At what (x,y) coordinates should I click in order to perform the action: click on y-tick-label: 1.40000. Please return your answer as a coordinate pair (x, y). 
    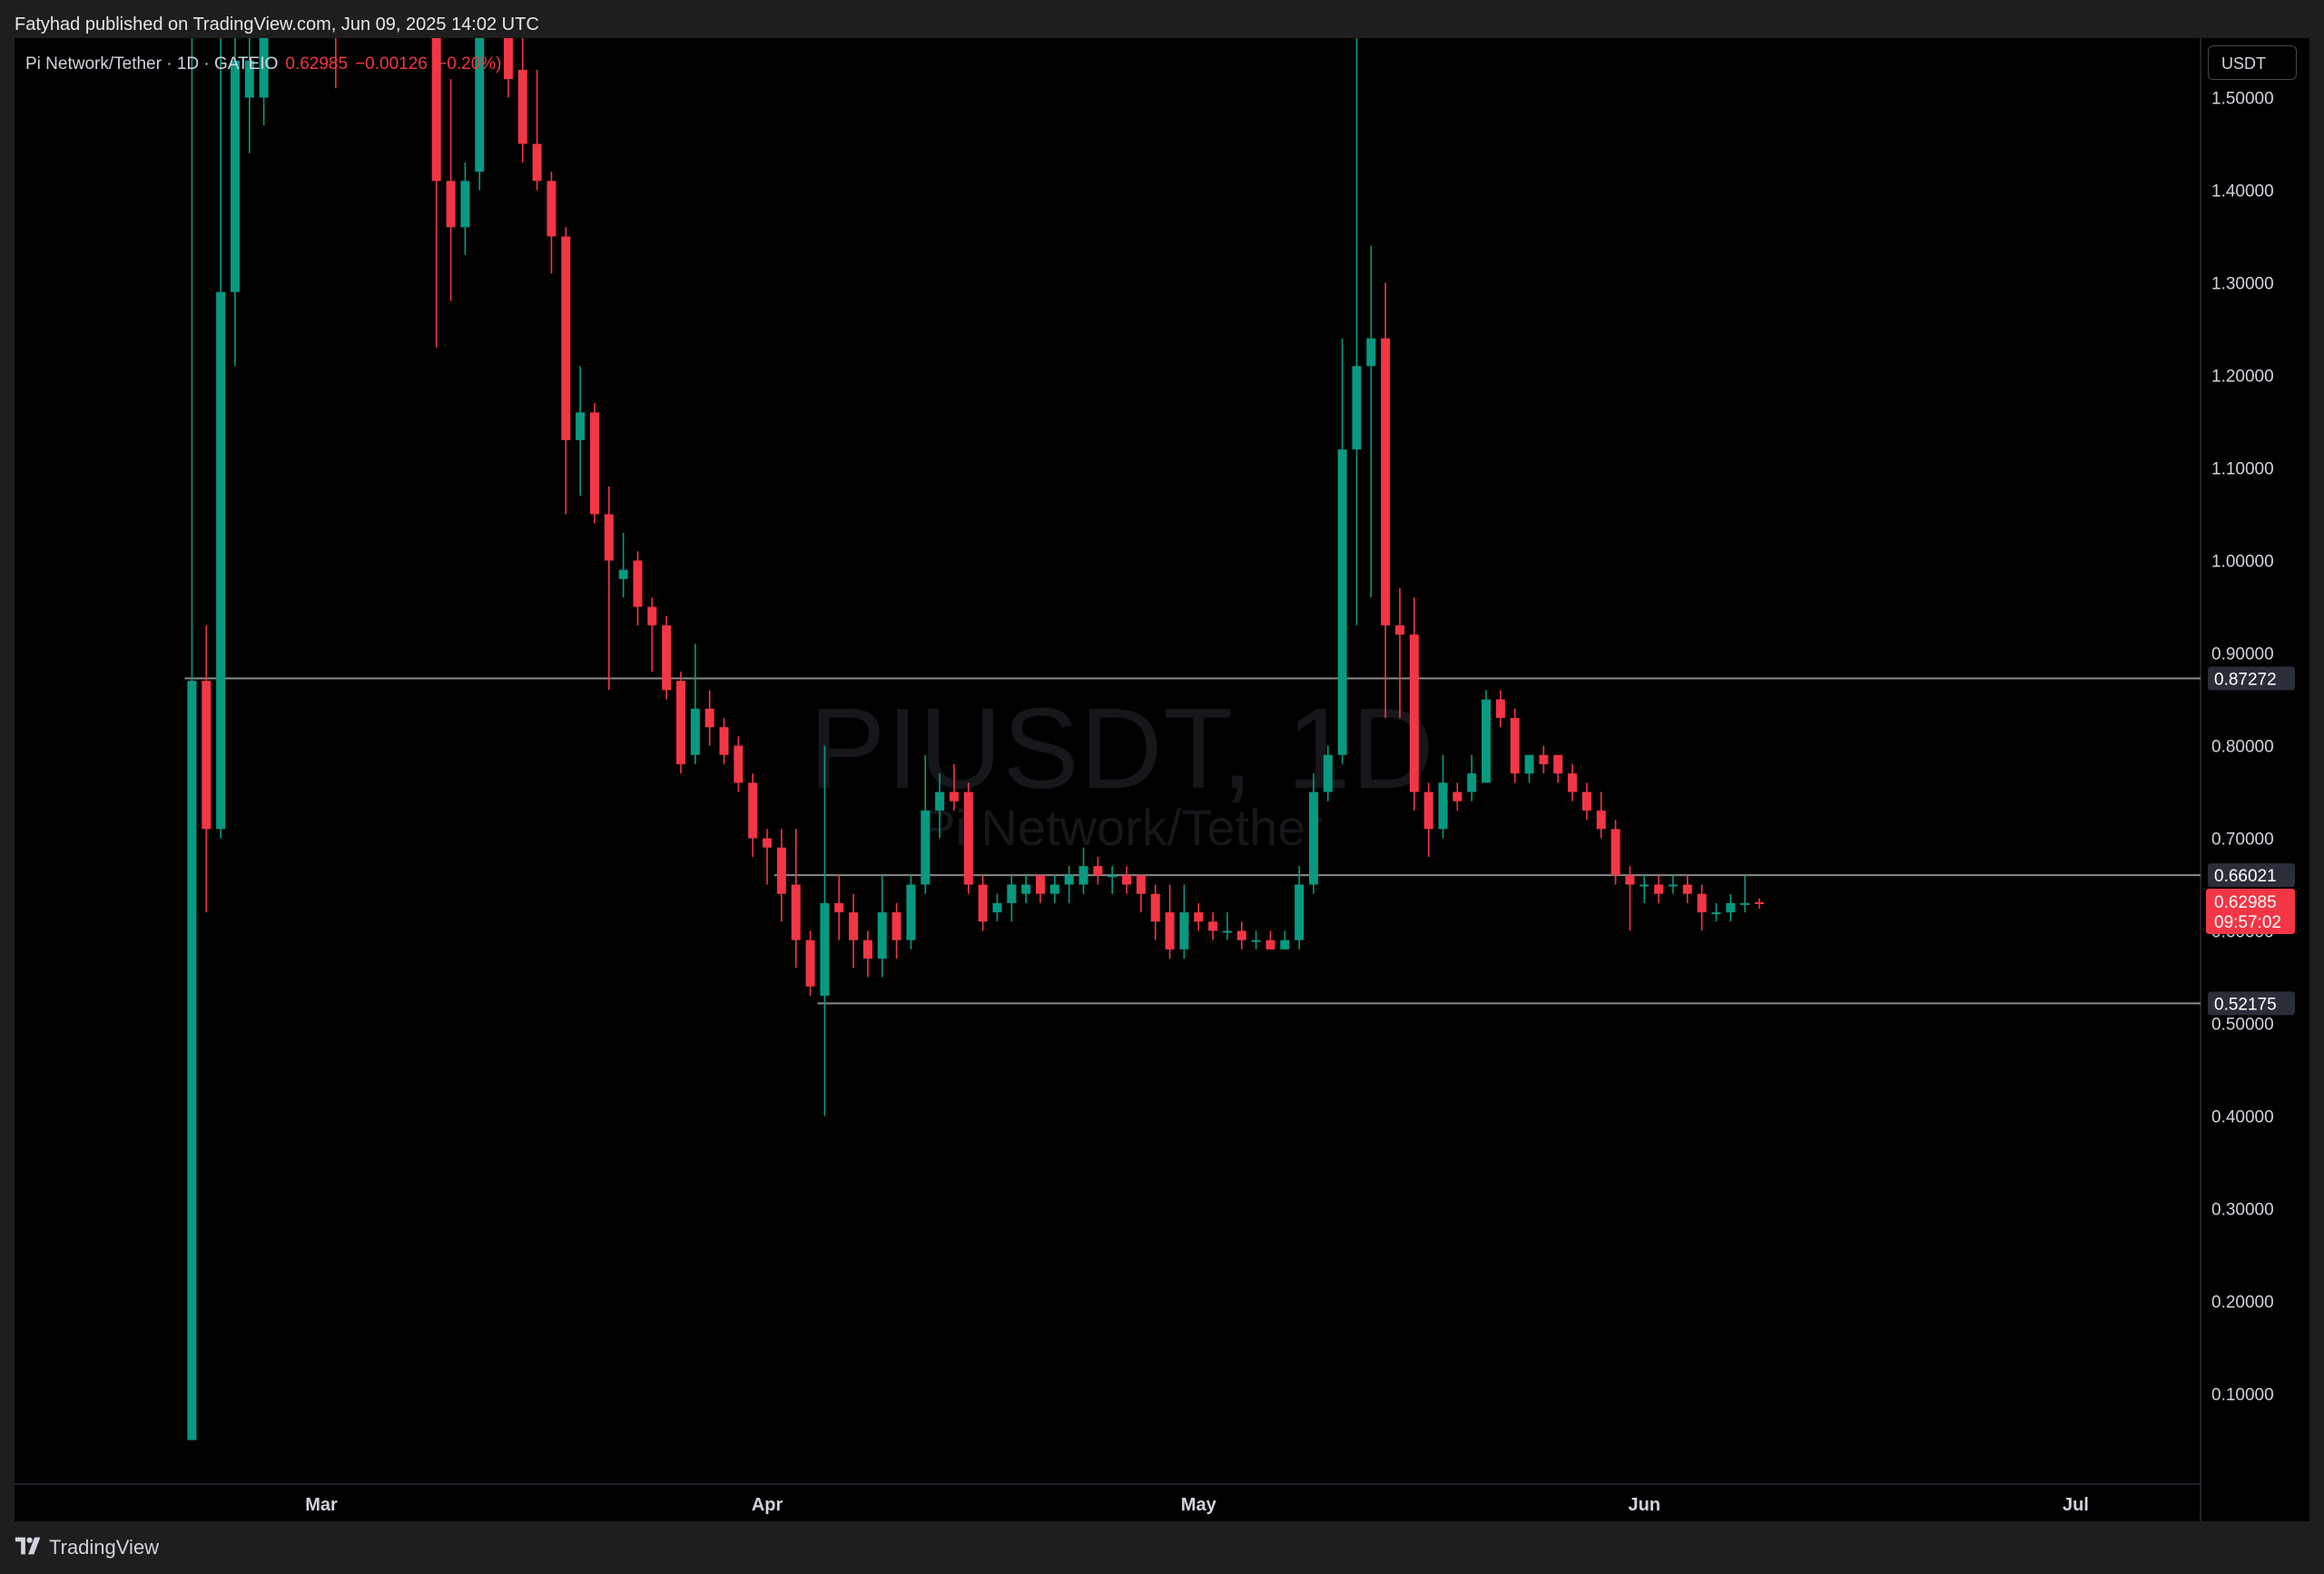
    Looking at the image, I should click on (2242, 192).